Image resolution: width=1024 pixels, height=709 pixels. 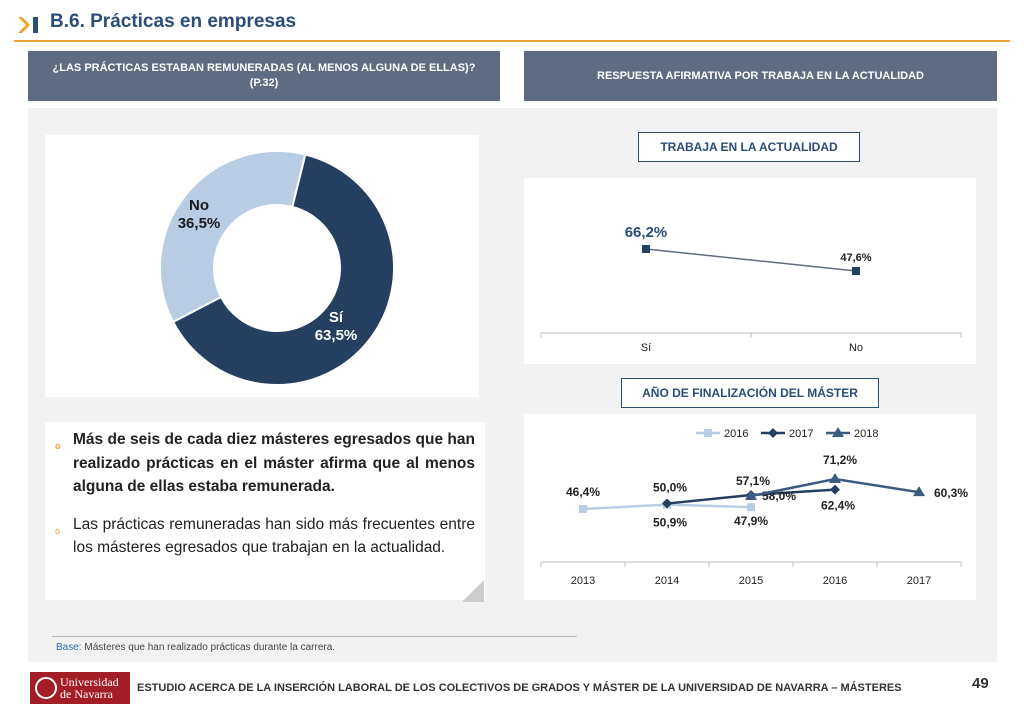 What do you see at coordinates (199, 223) in the screenshot?
I see `donut-value-1: 36,5%` at bounding box center [199, 223].